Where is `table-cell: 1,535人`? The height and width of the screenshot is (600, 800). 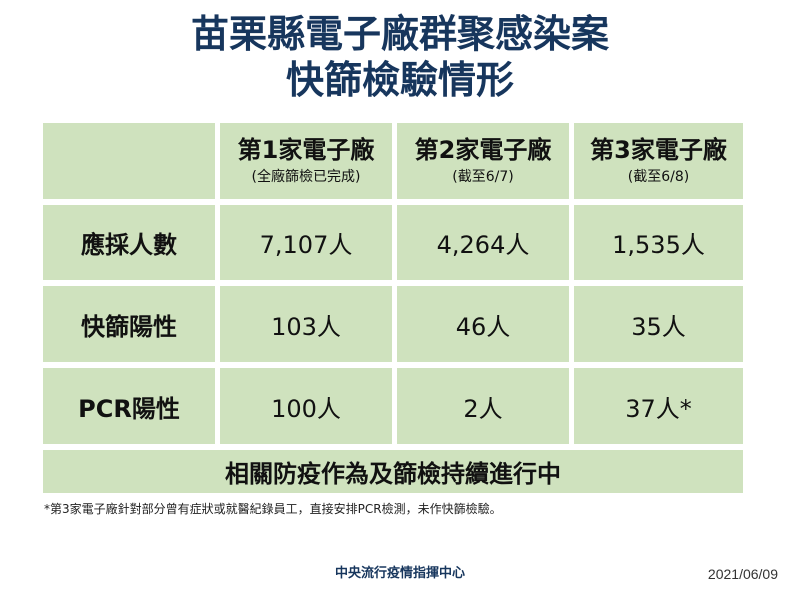
table-cell: 1,535人 is located at coordinates (658, 242).